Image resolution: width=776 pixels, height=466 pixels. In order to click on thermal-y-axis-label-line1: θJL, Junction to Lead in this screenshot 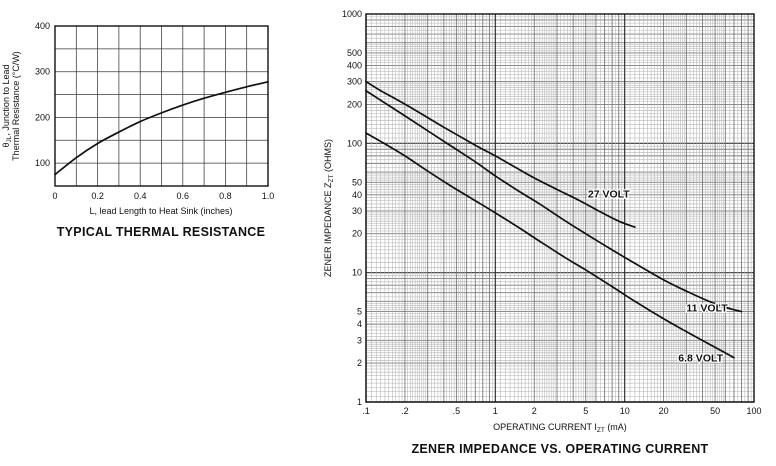, I will do `click(7, 106)`.